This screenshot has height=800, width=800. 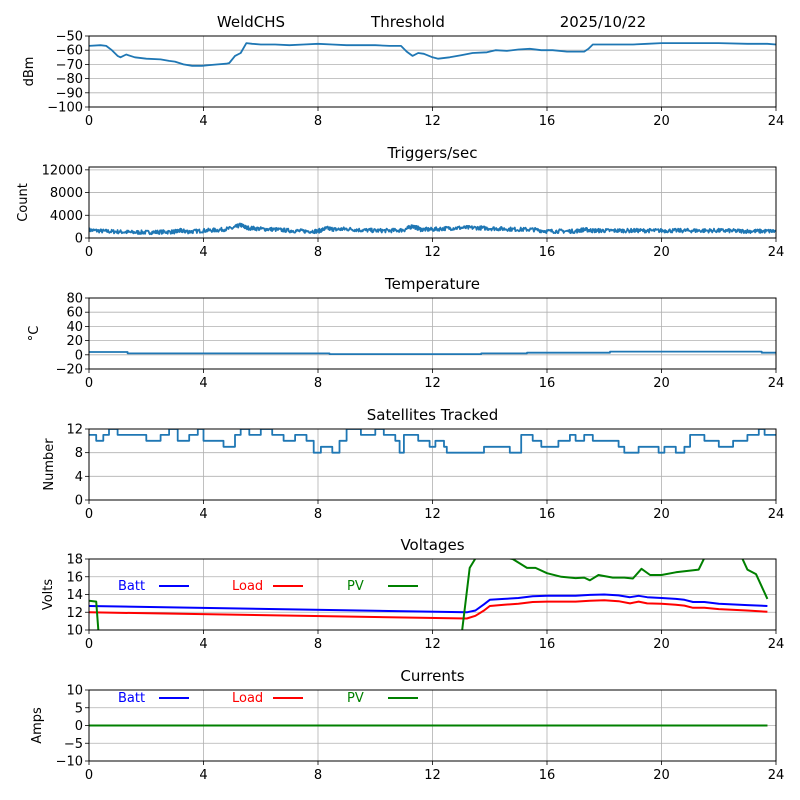 I want to click on header-mode: Threshold, so click(x=407, y=22).